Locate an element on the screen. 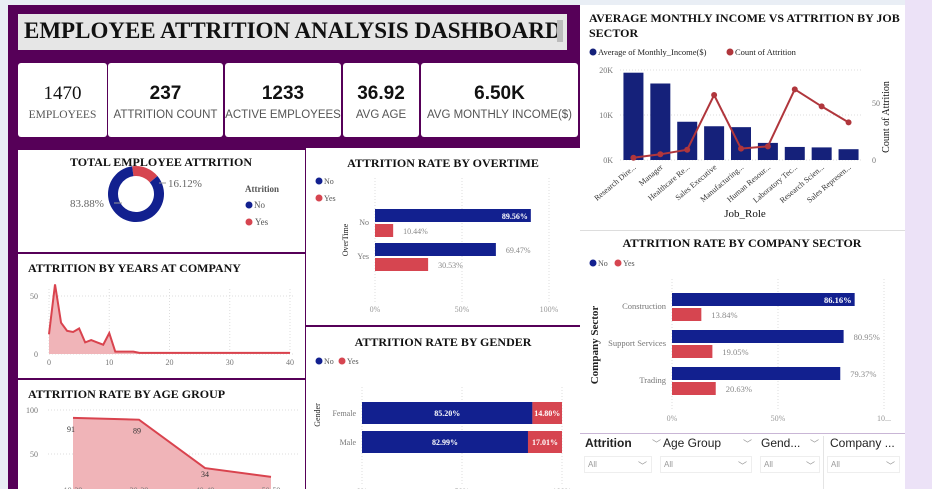  x-tick-label: 30 is located at coordinates (230, 362).